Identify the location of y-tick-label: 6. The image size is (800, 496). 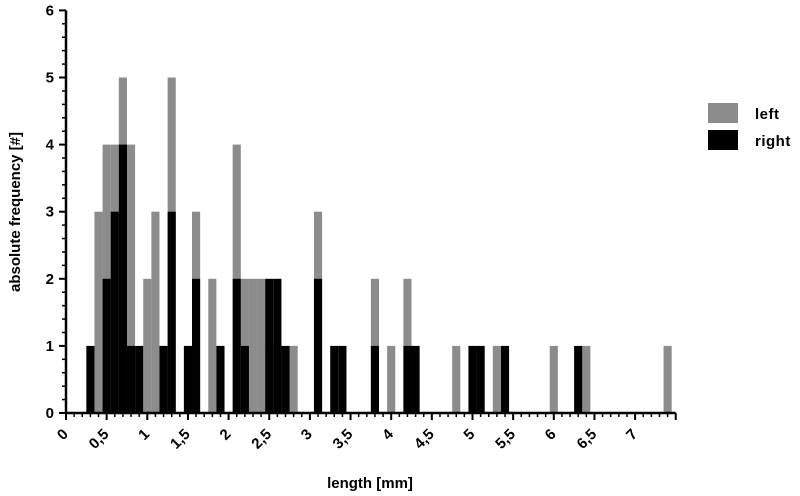
(50, 10).